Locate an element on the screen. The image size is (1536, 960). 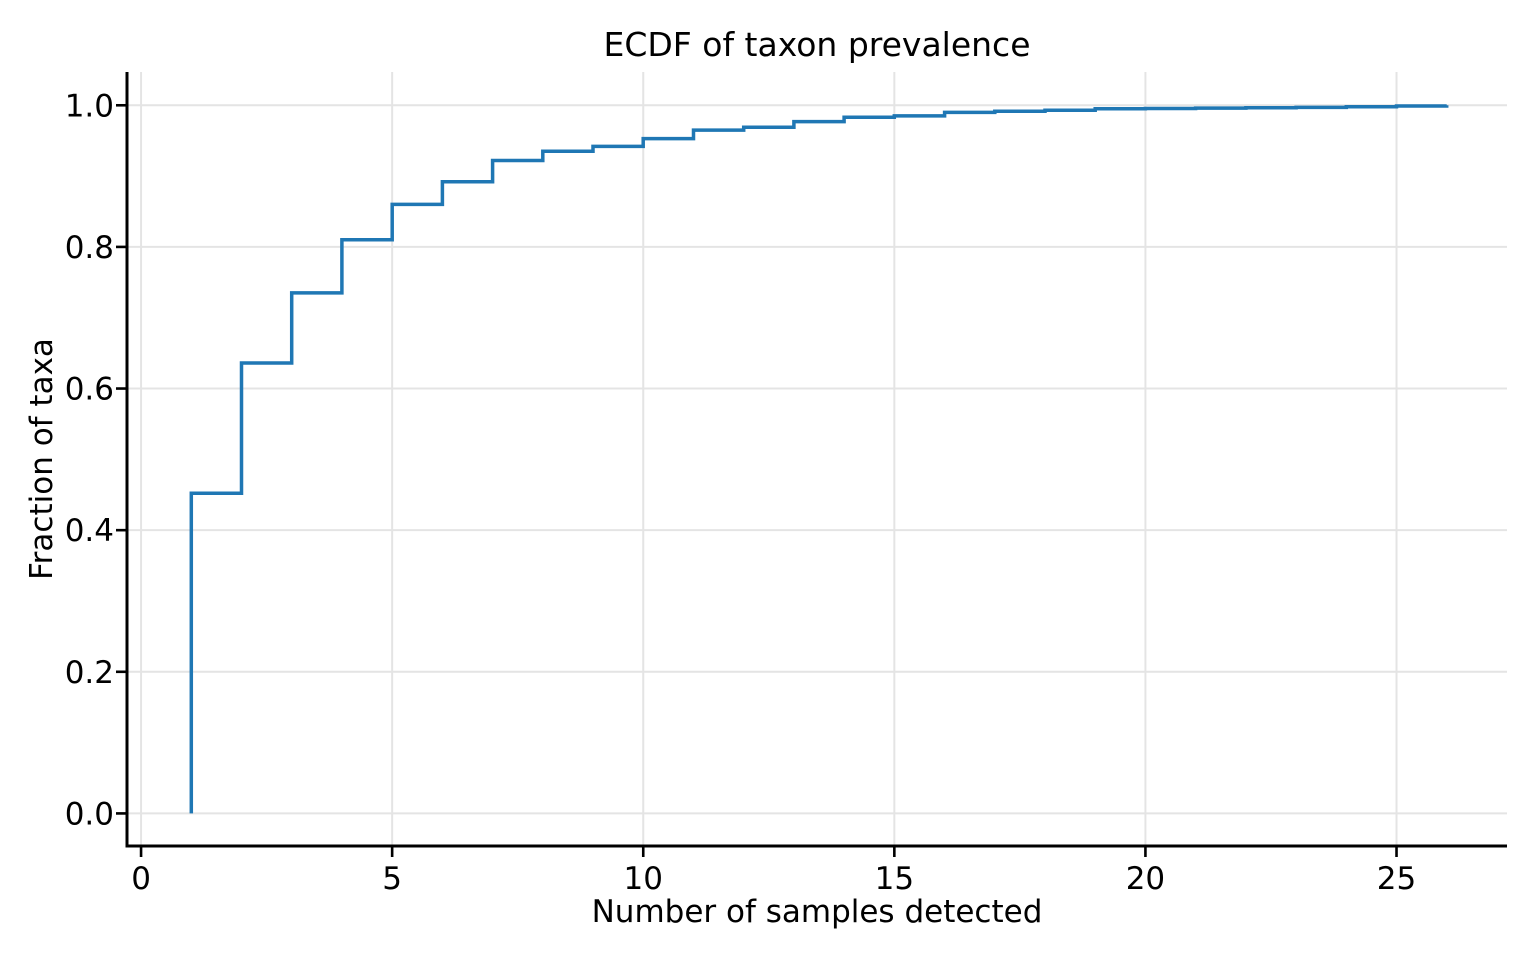
x-tick-label: 0 is located at coordinates (141, 879).